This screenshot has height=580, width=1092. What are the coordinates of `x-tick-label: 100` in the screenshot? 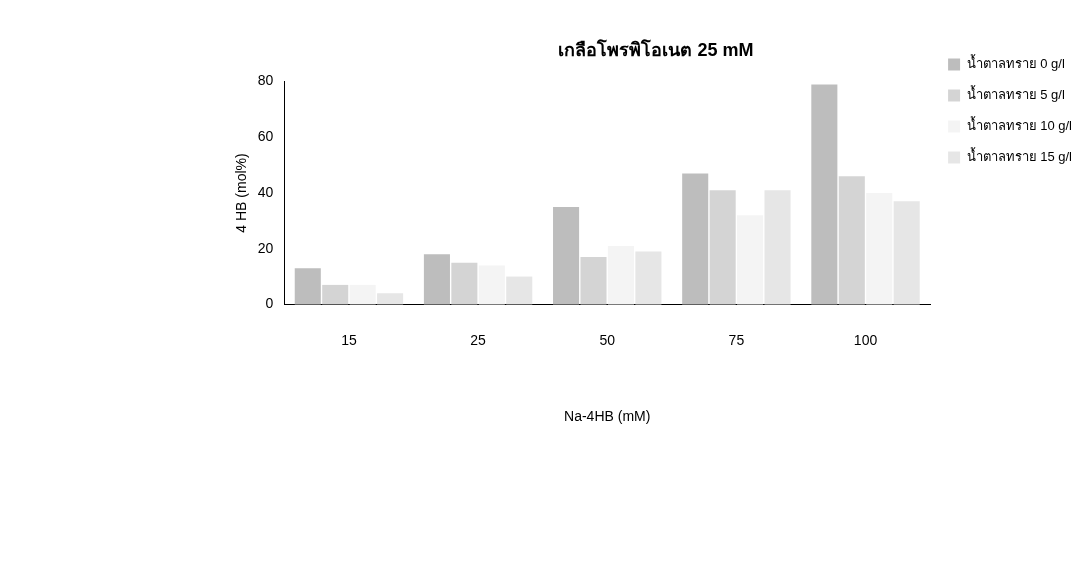 It's located at (865, 339).